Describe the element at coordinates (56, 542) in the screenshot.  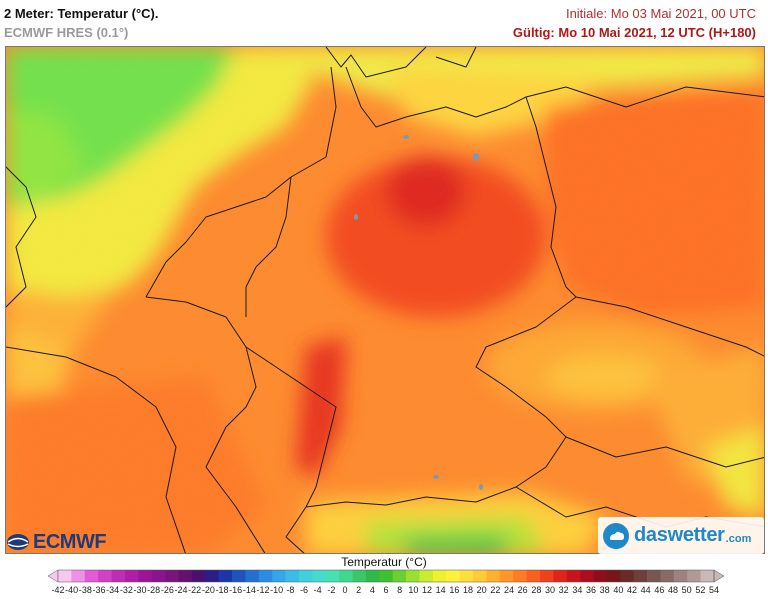
I see `ecmwf-logo: ECMWF` at that location.